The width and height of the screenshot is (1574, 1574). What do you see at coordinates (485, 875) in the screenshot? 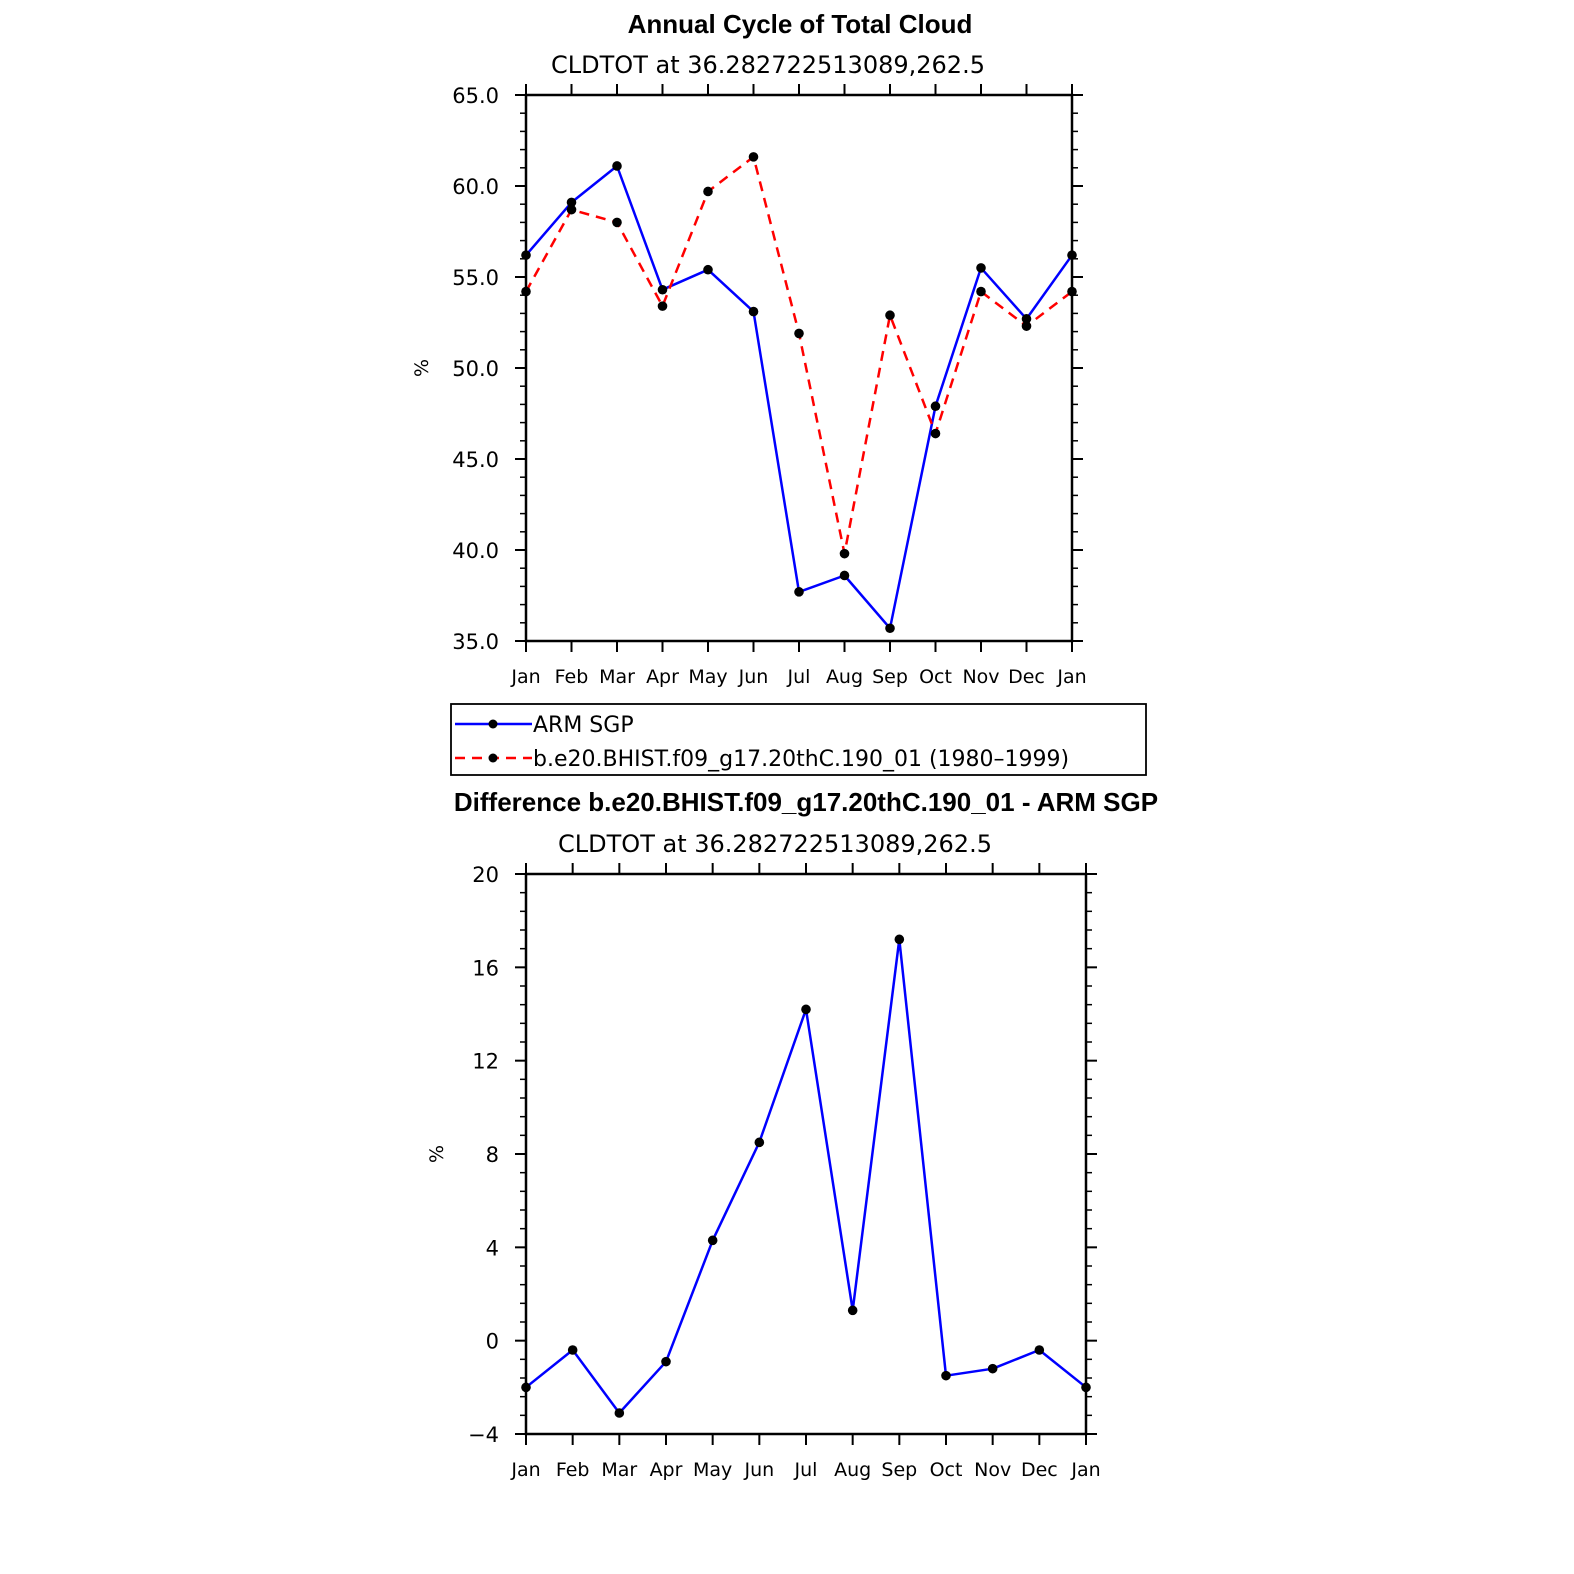
I see `y-tick-label: 20` at bounding box center [485, 875].